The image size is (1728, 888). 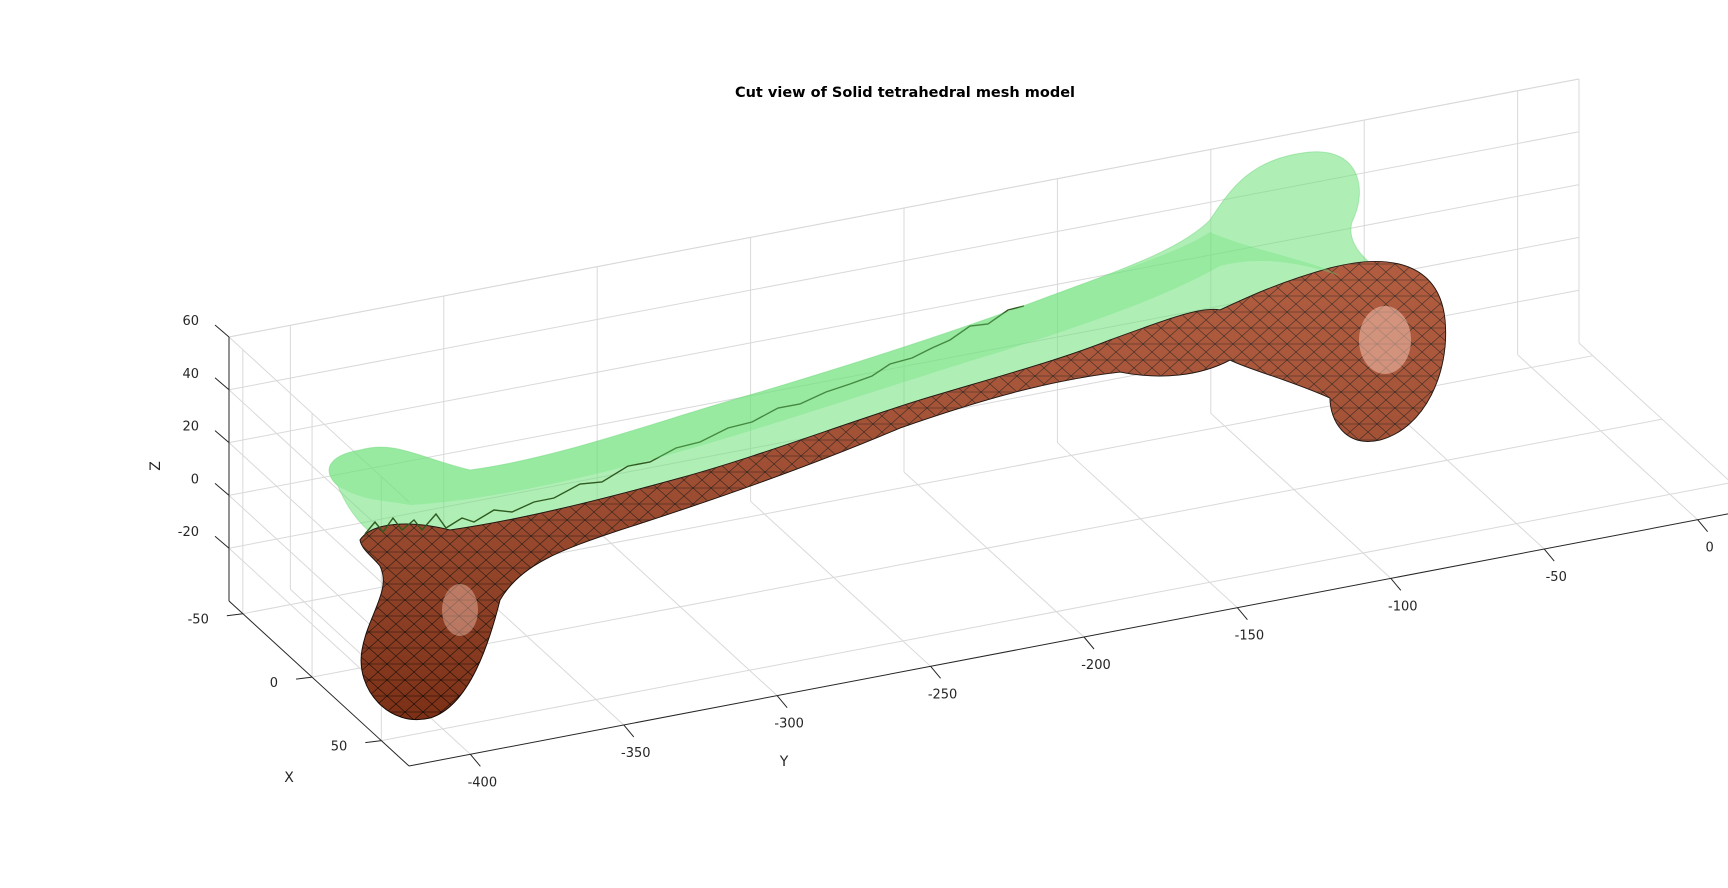 I want to click on box-edge, so click(x=1653, y=411).